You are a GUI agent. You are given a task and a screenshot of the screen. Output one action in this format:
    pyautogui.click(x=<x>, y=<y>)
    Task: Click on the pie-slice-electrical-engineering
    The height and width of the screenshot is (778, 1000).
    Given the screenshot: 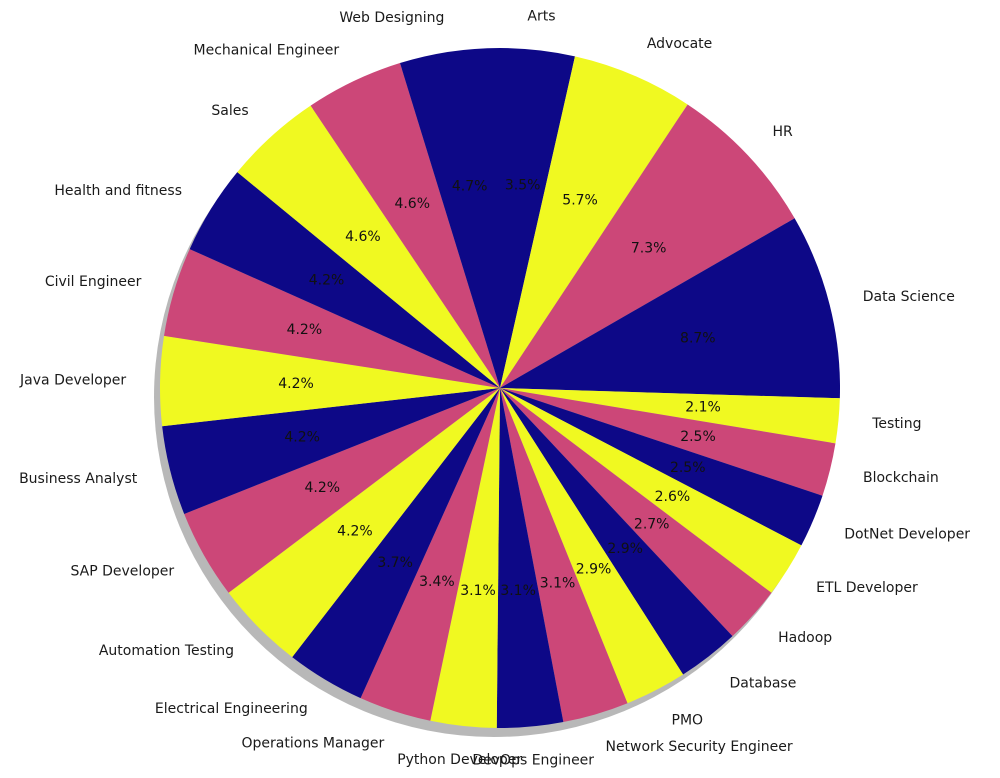 What is the action you would take?
    pyautogui.click(x=396, y=543)
    